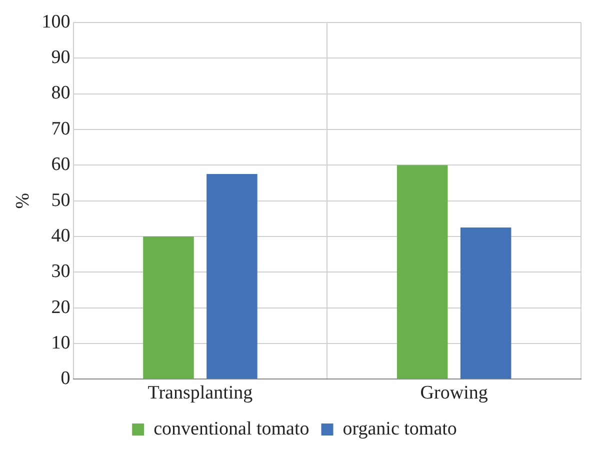 The image size is (595, 457). I want to click on y-tick-label: 40, so click(60, 235).